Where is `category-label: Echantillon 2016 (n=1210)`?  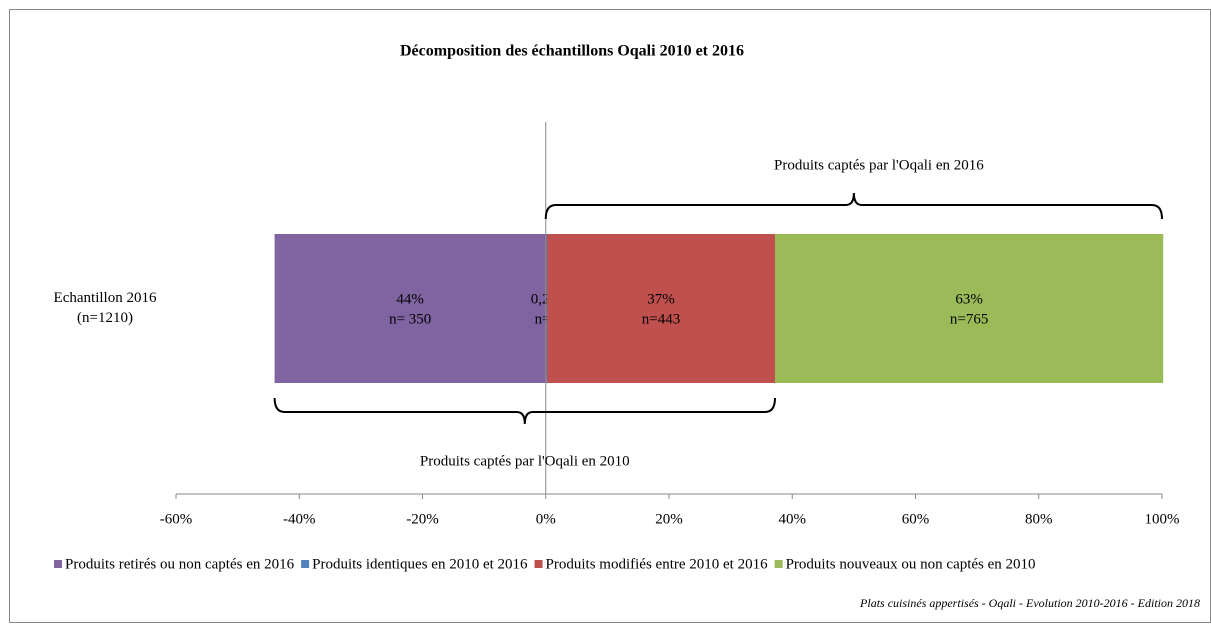
category-label: Echantillon 2016 (n=1210) is located at coordinates (105, 308).